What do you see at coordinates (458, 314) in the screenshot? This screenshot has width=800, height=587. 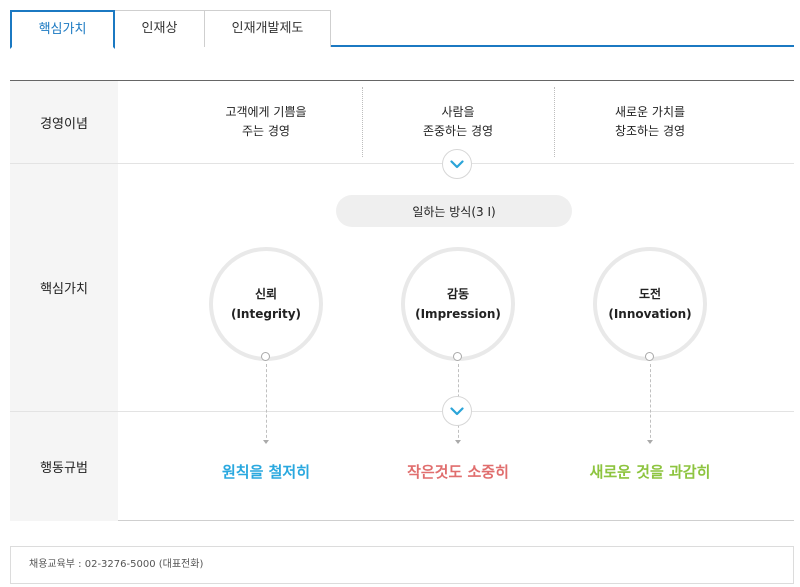 I see `value-english: (Impression)` at bounding box center [458, 314].